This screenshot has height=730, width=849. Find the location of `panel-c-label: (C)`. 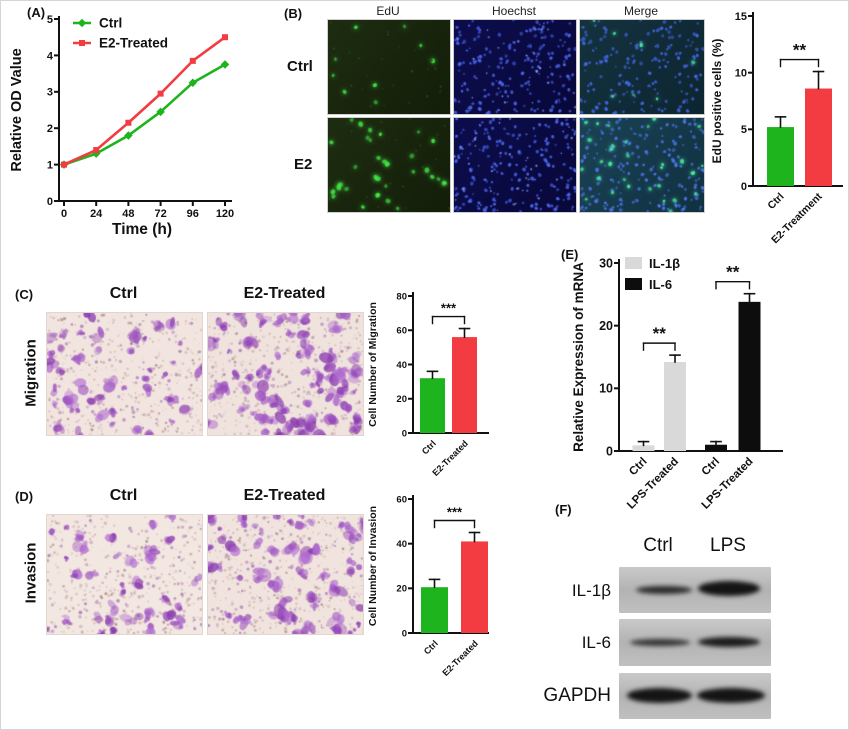

panel-c-label: (C) is located at coordinates (24, 294).